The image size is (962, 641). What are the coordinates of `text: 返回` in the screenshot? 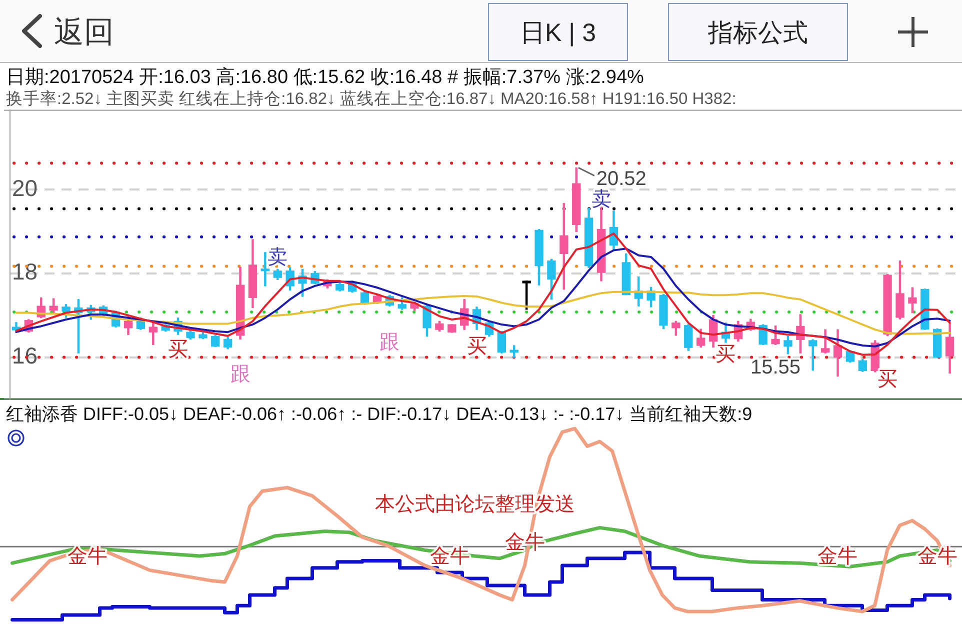 It's located at (84, 33).